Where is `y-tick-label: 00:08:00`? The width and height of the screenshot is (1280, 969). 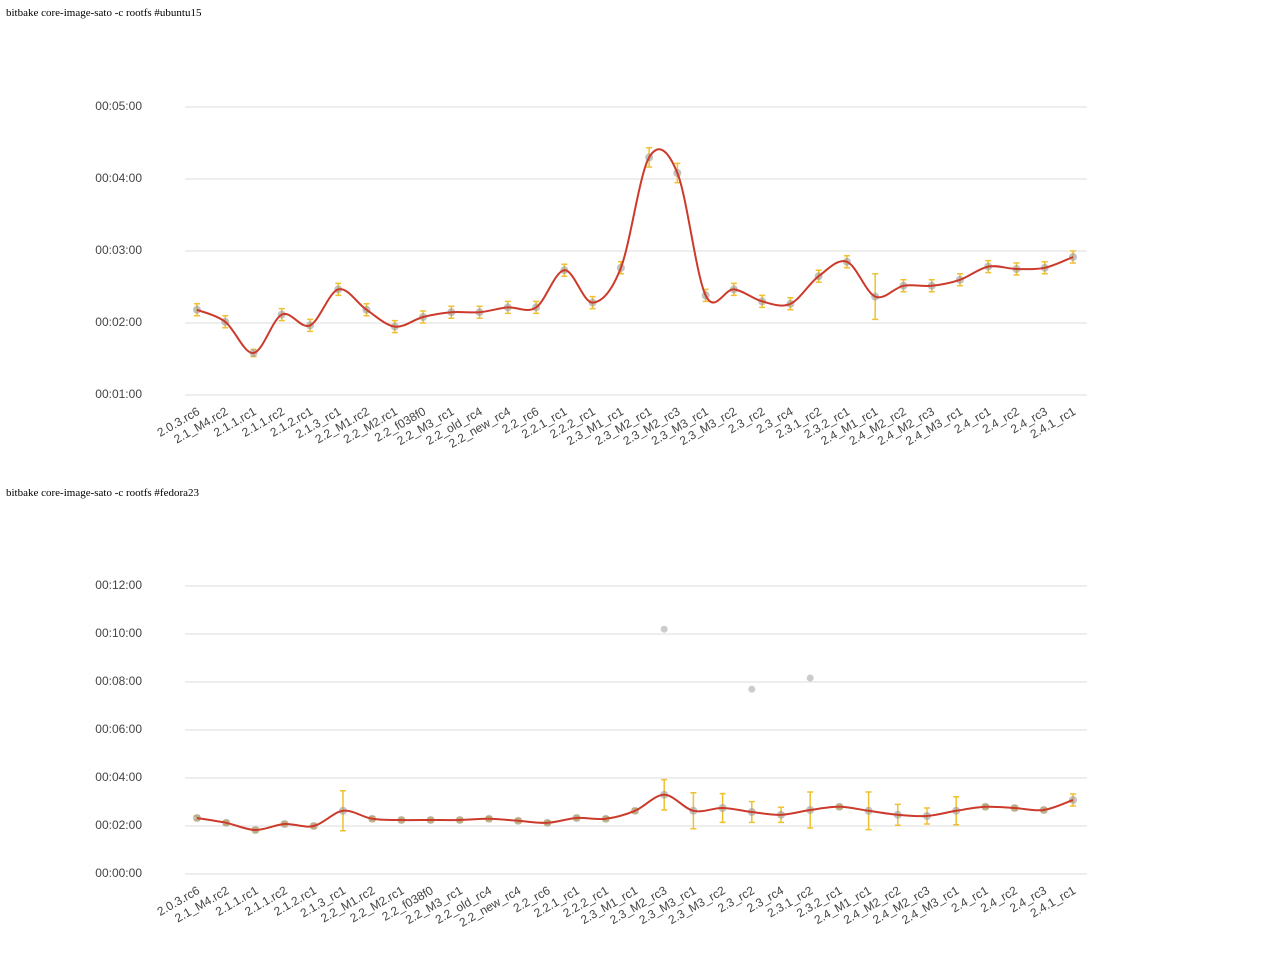
y-tick-label: 00:08:00 is located at coordinates (118, 681).